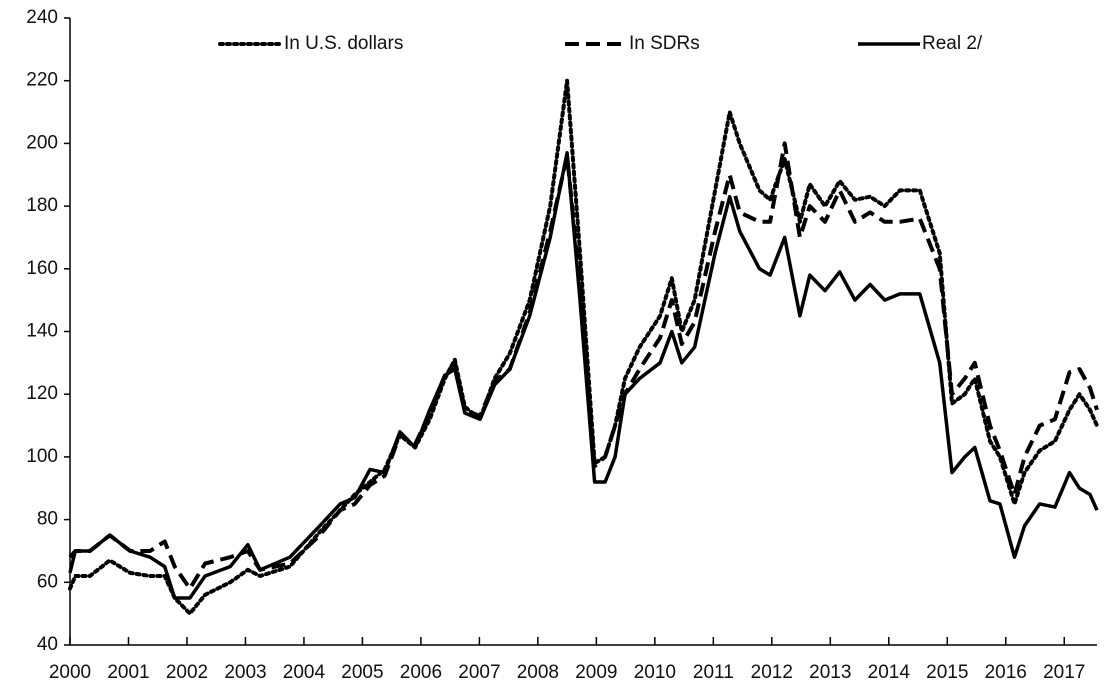  Describe the element at coordinates (772, 672) in the screenshot. I see `x-tick-label: 2012` at that location.